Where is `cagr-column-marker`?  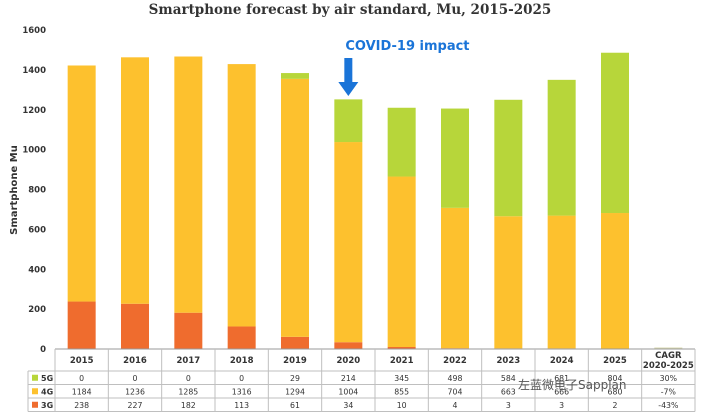
cagr-column-marker is located at coordinates (668, 348).